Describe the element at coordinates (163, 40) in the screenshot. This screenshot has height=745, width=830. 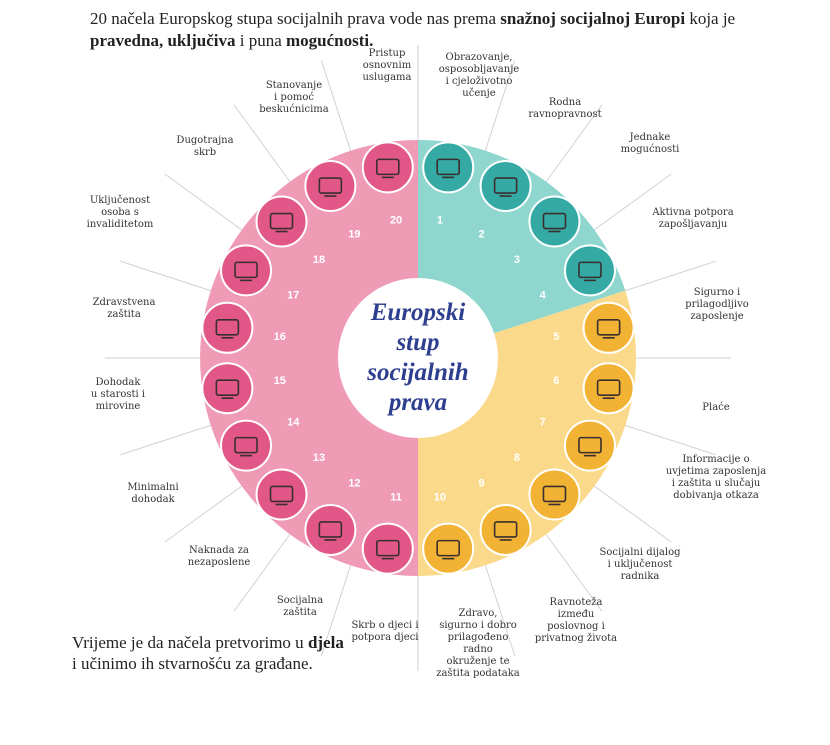
I see `header-bold: pravedna, uključiva` at that location.